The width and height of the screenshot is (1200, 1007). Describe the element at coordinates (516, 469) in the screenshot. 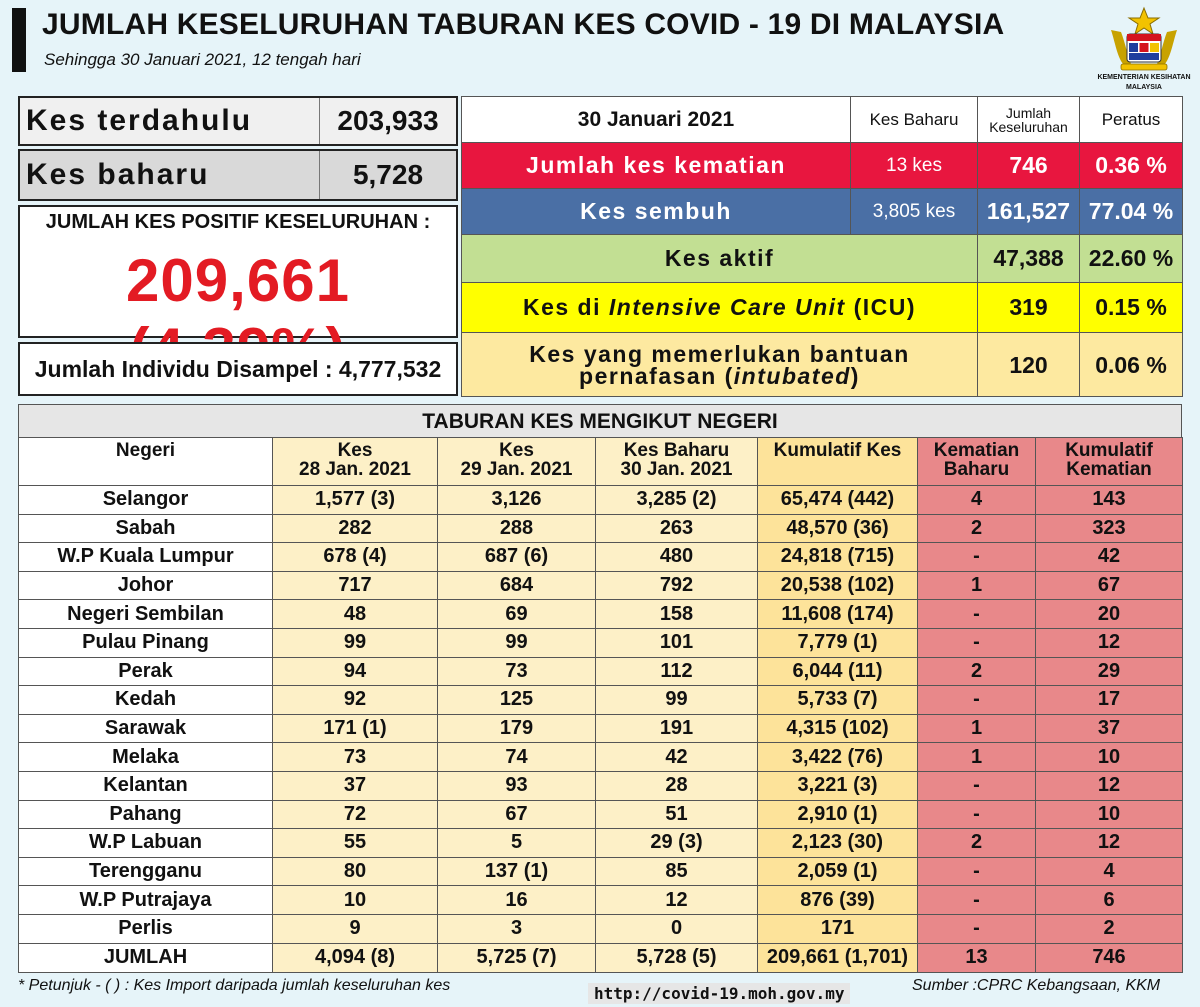

I see `col-kes-29jan-line2: 29 Jan. 2021` at that location.